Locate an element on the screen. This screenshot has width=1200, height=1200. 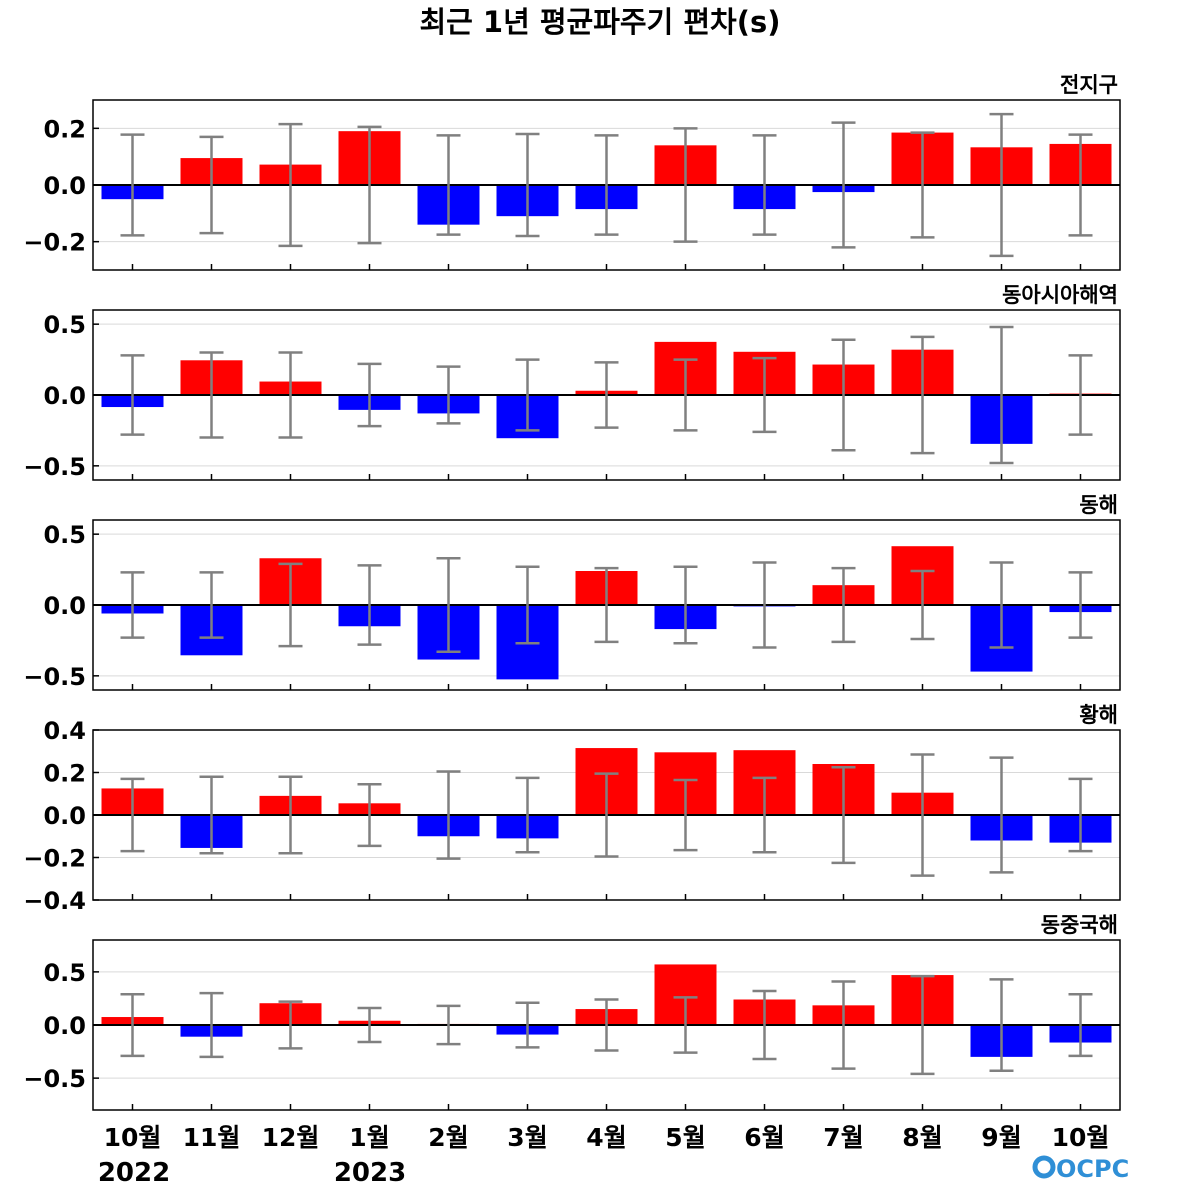
x-tick-label: 2월 is located at coordinates (448, 1137).